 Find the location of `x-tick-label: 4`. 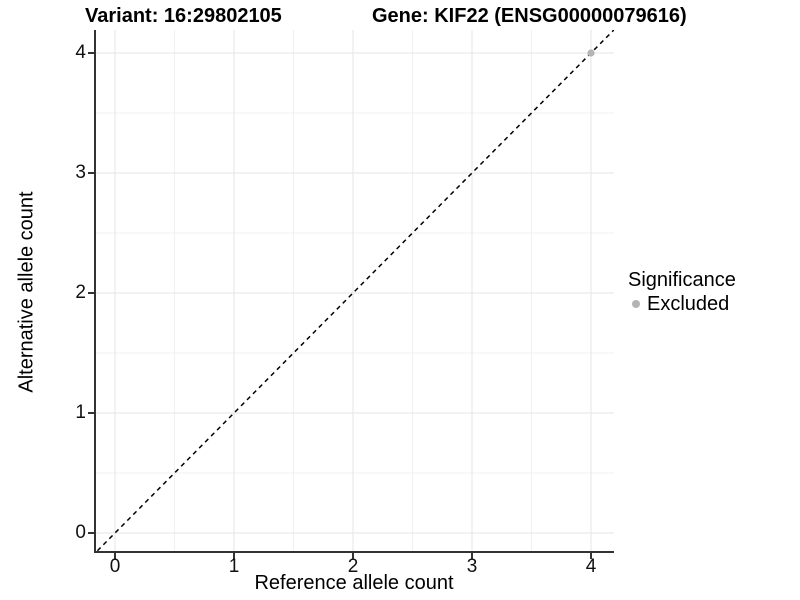

x-tick-label: 4 is located at coordinates (591, 566).